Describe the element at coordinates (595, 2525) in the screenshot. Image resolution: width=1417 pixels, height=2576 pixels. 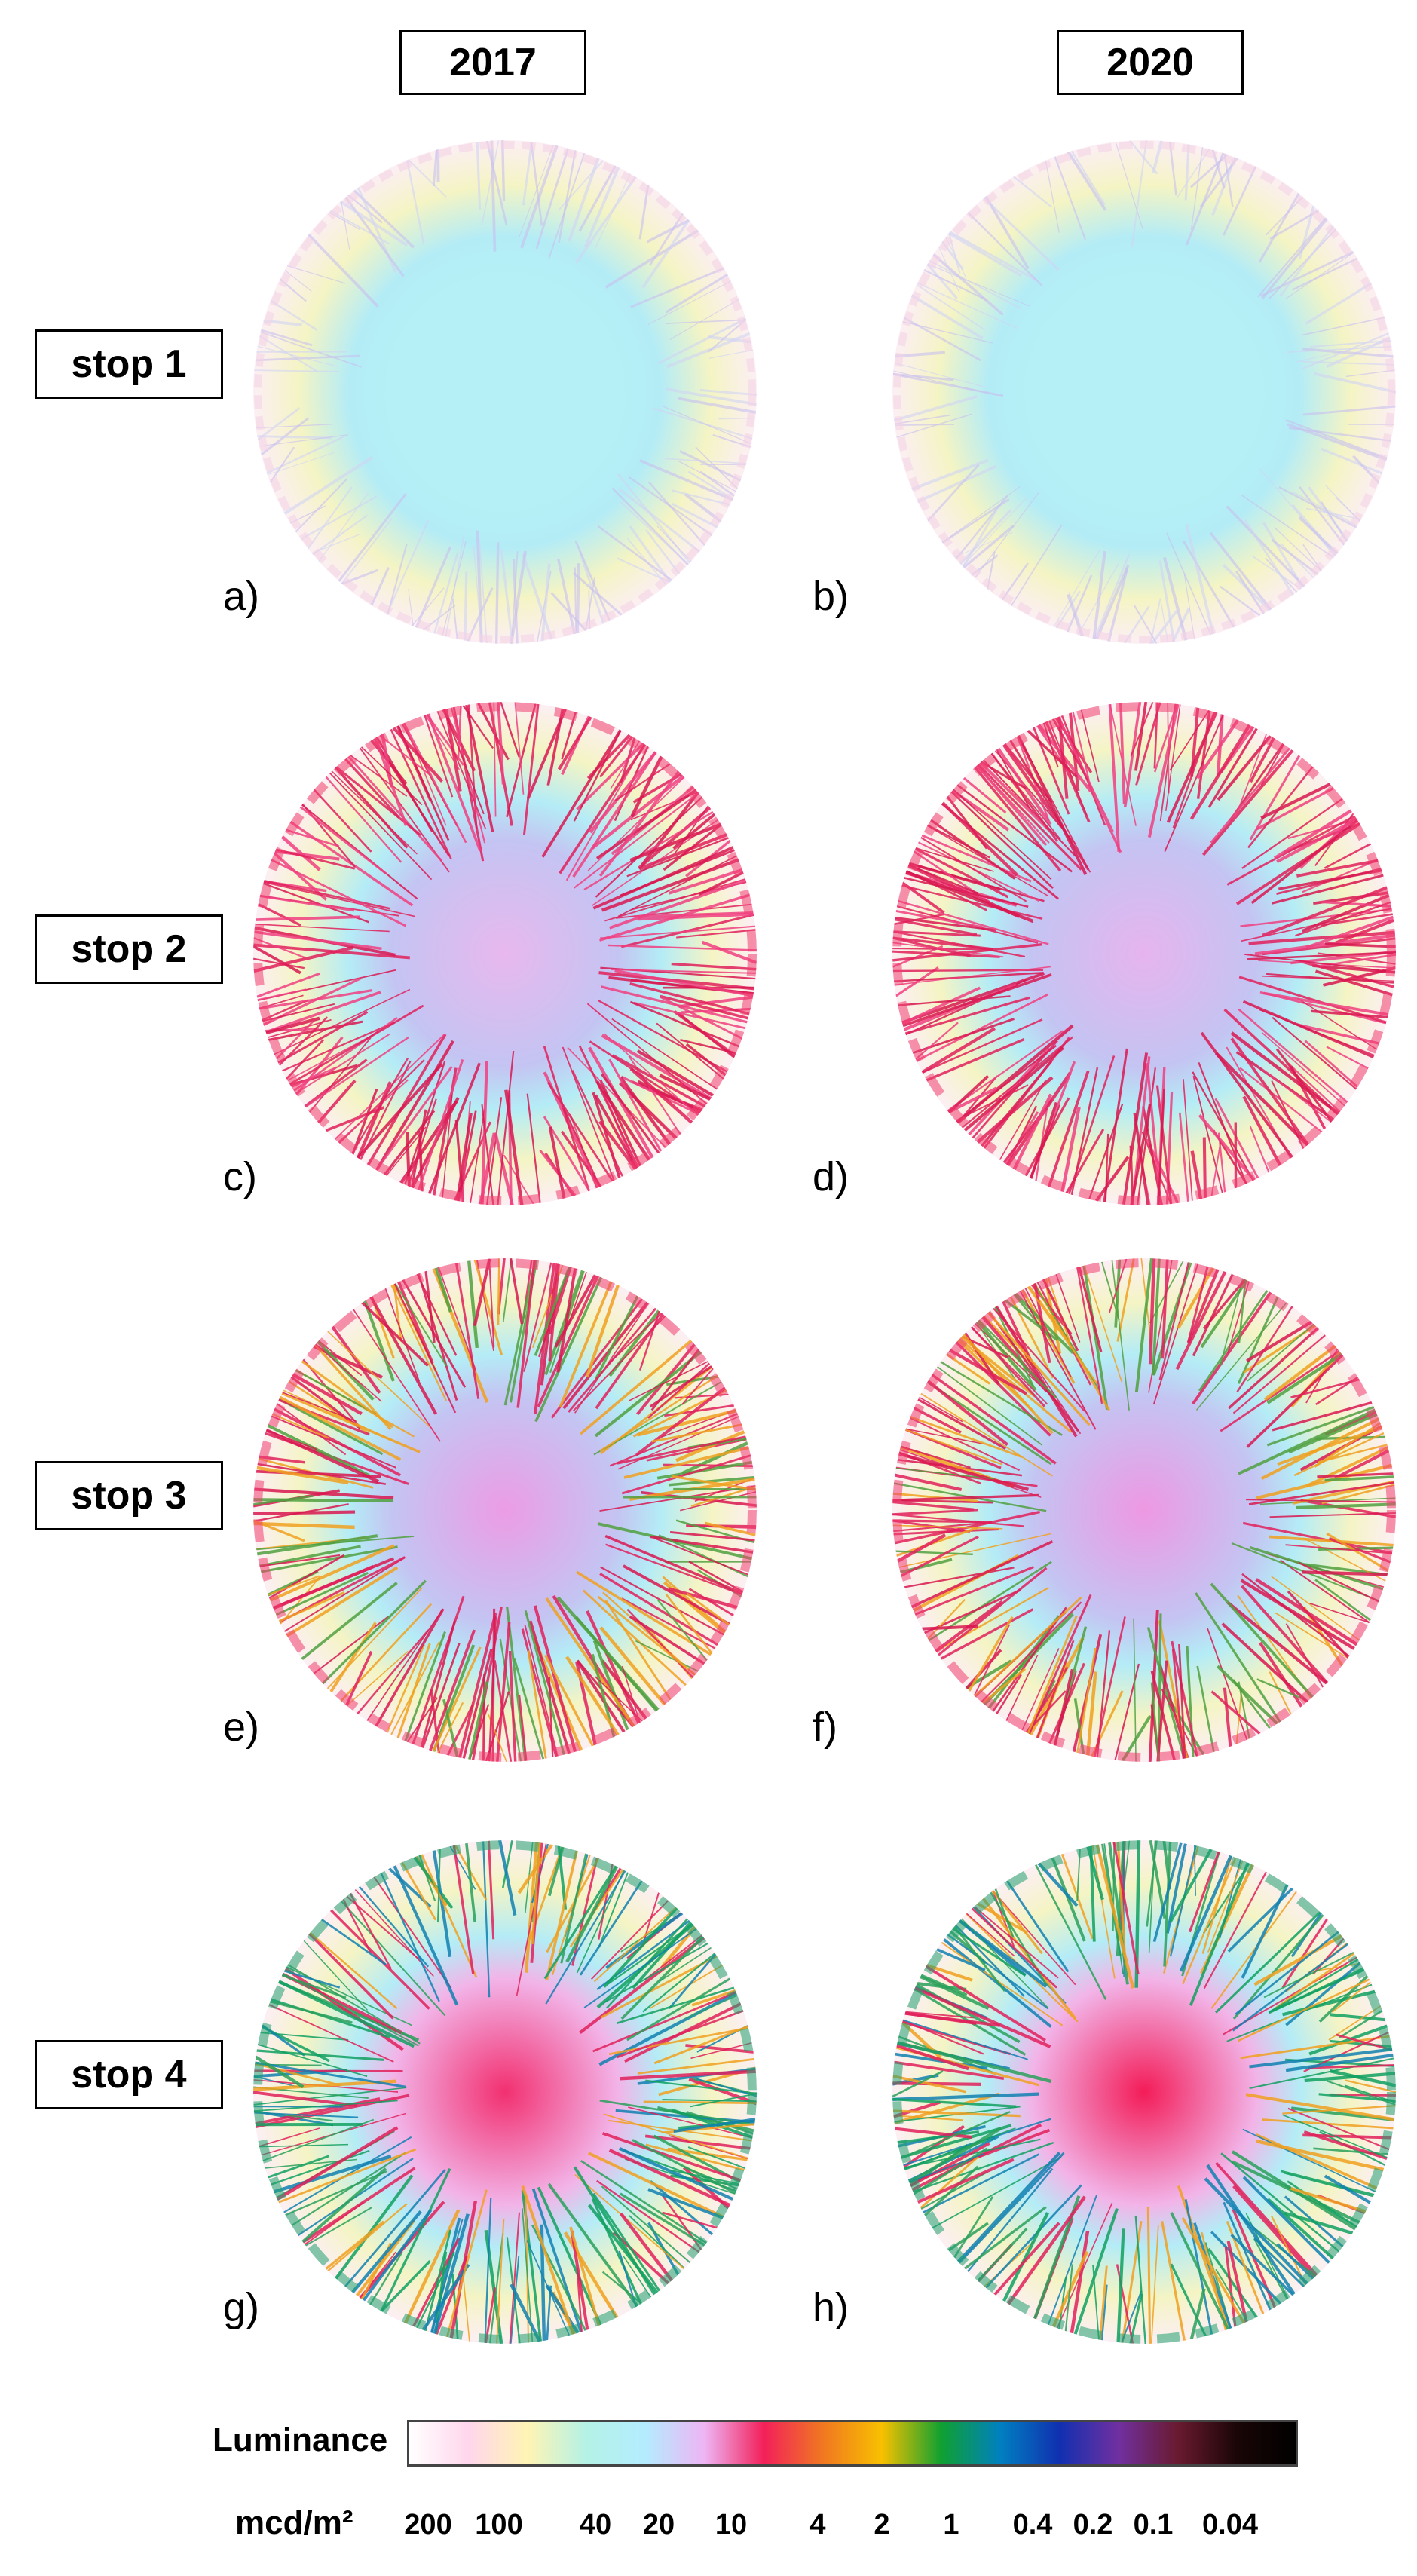
I see `colorbar-tick-label: 40` at that location.